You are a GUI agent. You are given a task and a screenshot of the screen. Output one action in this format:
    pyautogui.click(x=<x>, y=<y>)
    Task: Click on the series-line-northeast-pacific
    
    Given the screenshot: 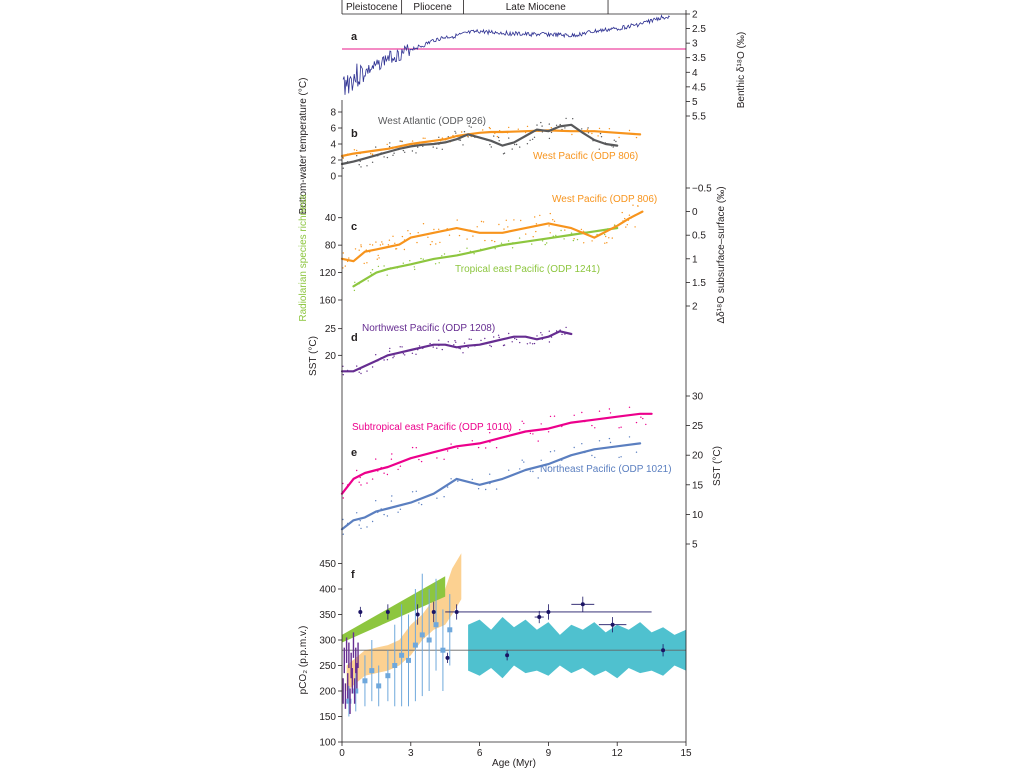 What is the action you would take?
    pyautogui.click(x=491, y=486)
    